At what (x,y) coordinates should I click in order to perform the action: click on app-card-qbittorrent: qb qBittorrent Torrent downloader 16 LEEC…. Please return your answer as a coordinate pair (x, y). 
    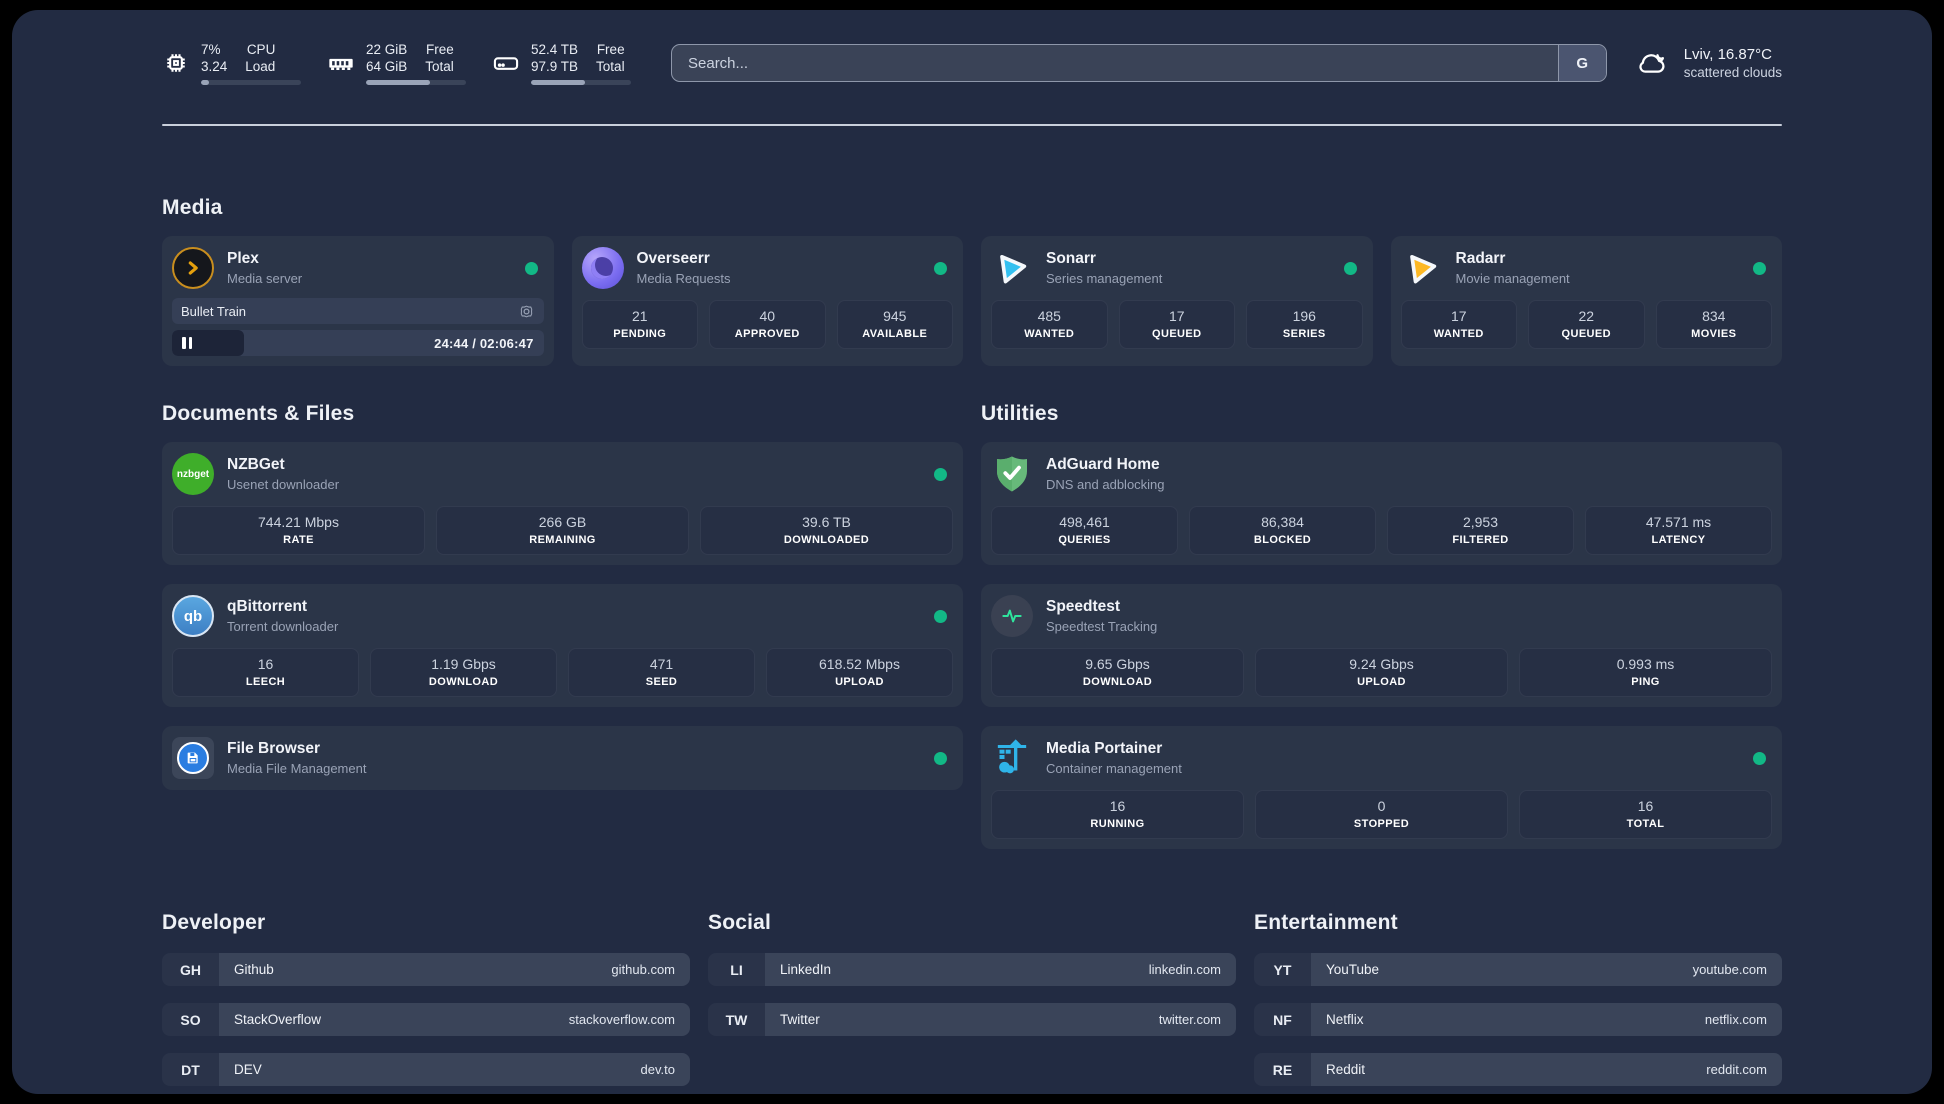
    Looking at the image, I should click on (562, 645).